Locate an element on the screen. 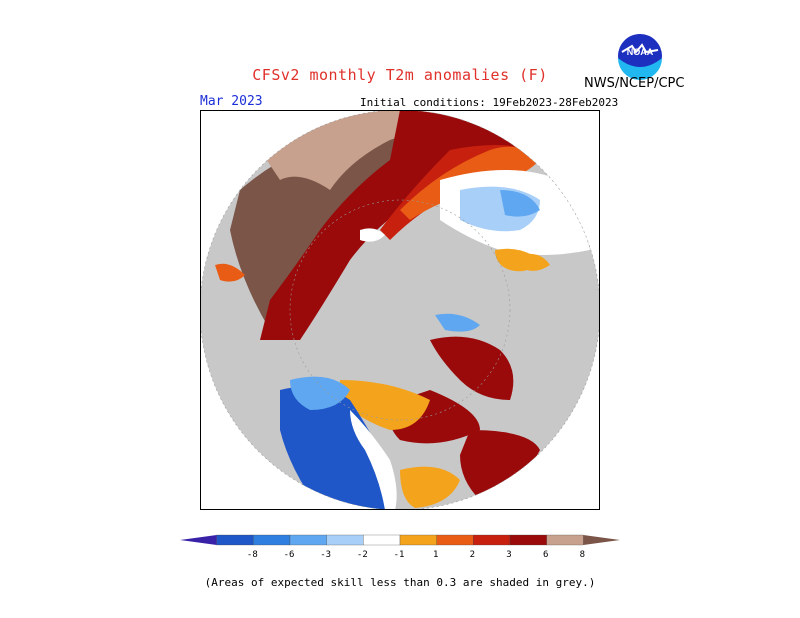  anomaly-region-quebec is located at coordinates (500, 465).